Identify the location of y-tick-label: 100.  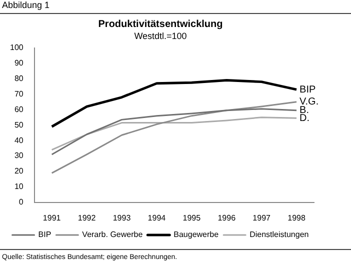
(17, 47).